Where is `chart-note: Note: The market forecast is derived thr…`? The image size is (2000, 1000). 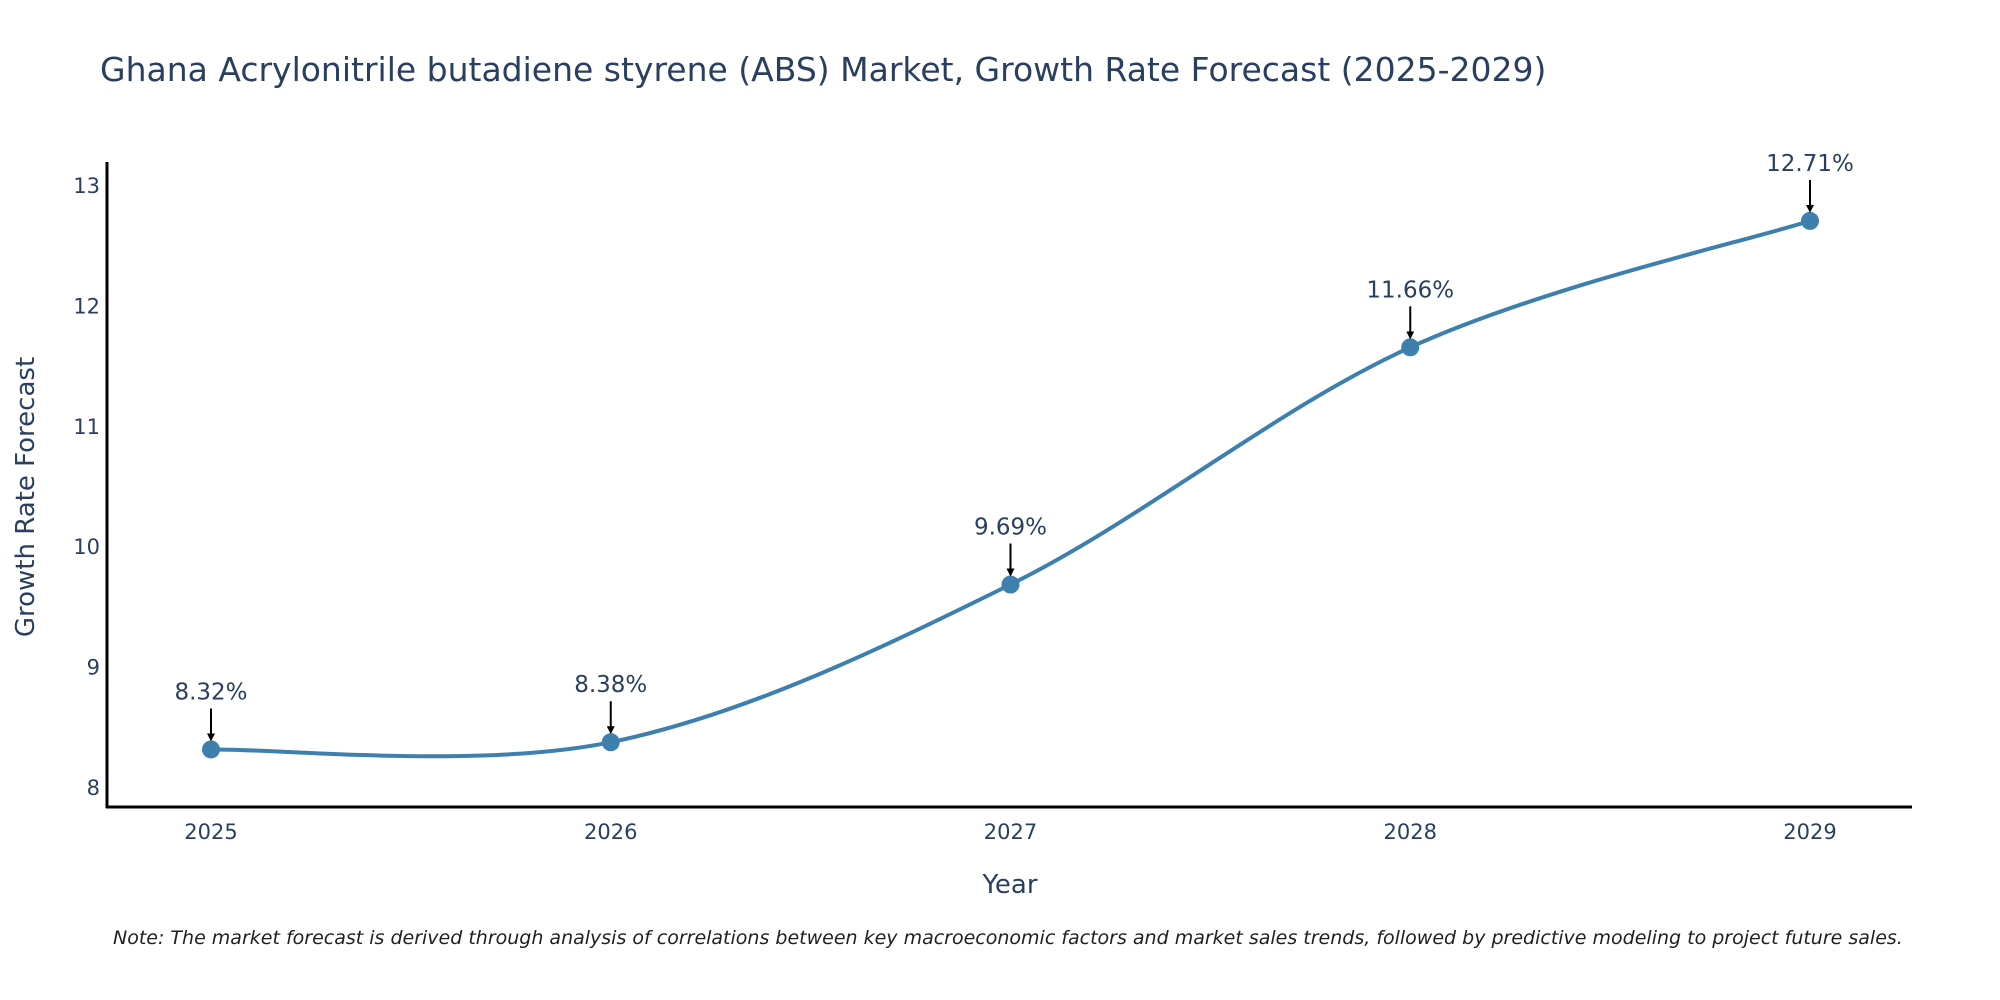
chart-note: Note: The market forecast is derived thr… is located at coordinates (1008, 938).